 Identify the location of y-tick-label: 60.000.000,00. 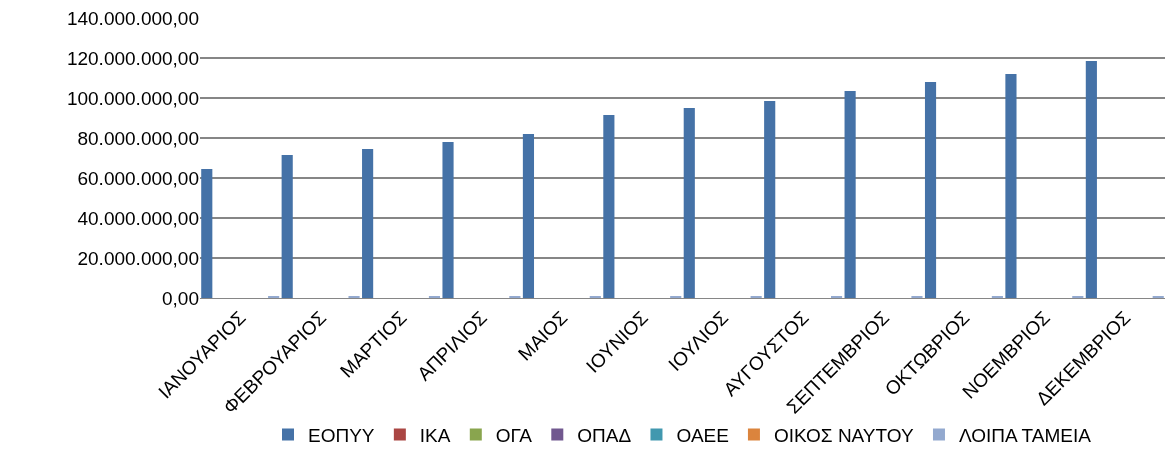
(138, 178).